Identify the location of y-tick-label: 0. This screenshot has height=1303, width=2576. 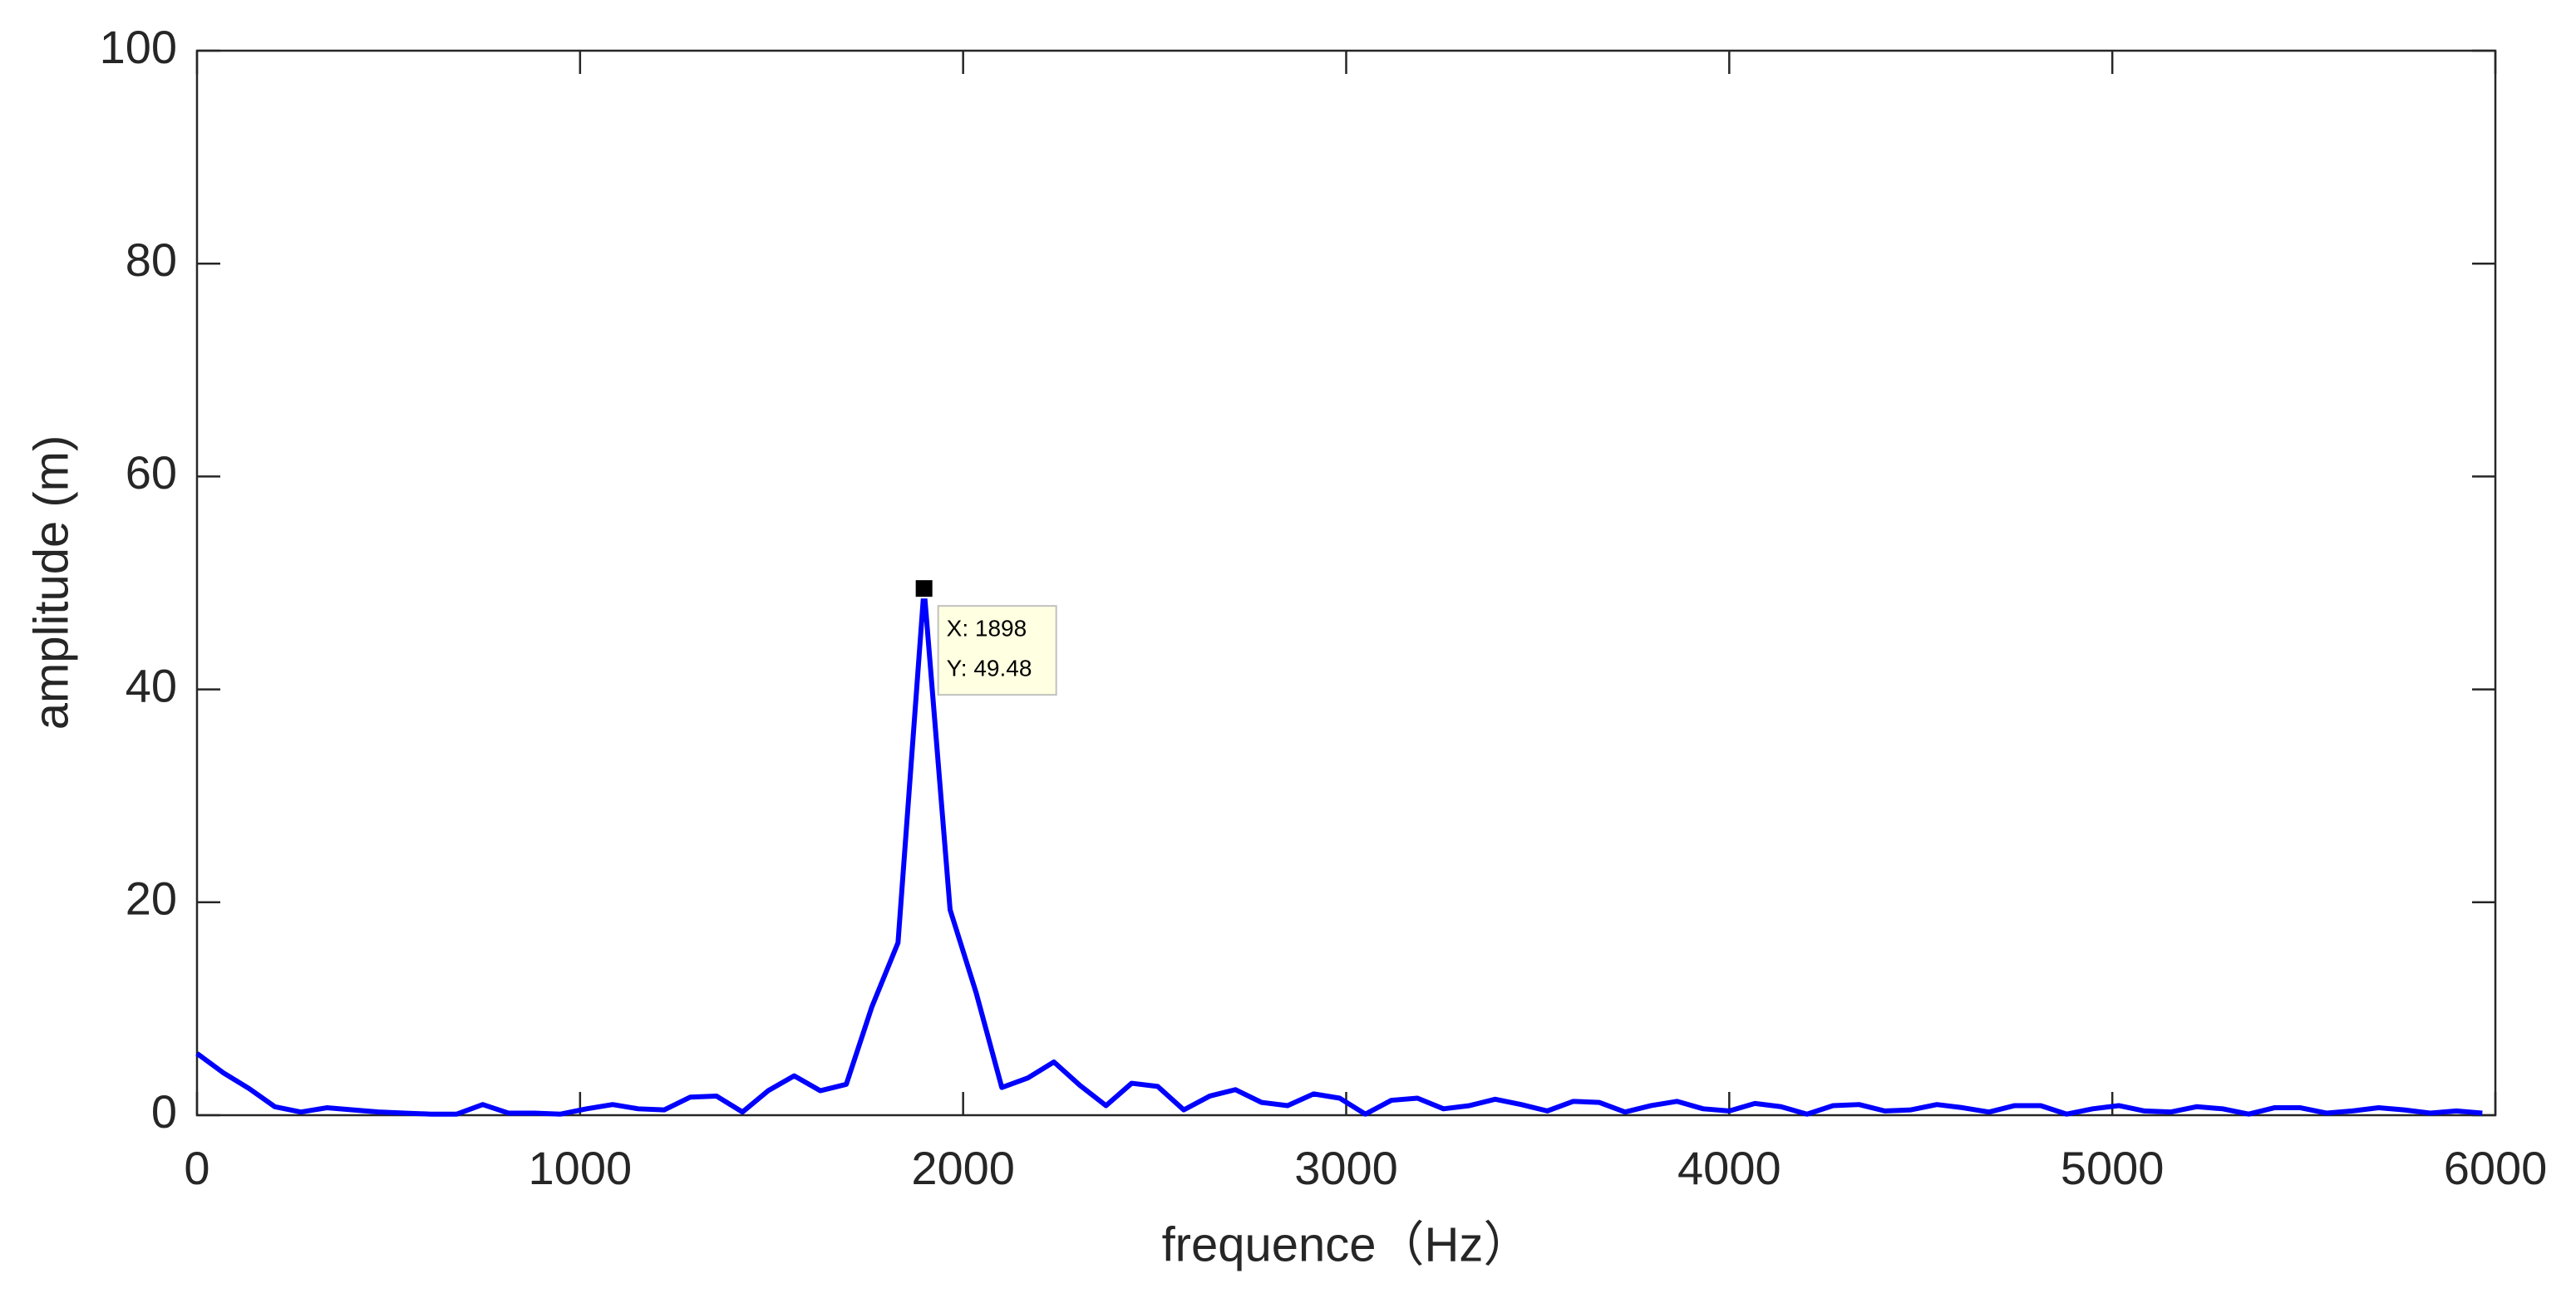
(164, 1111).